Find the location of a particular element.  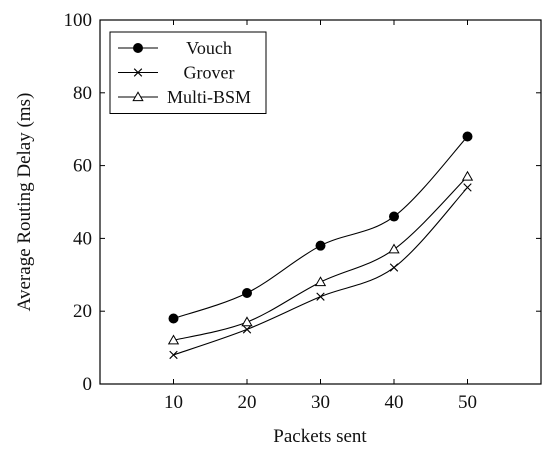

y-tick-label: 20 is located at coordinates (82, 311).